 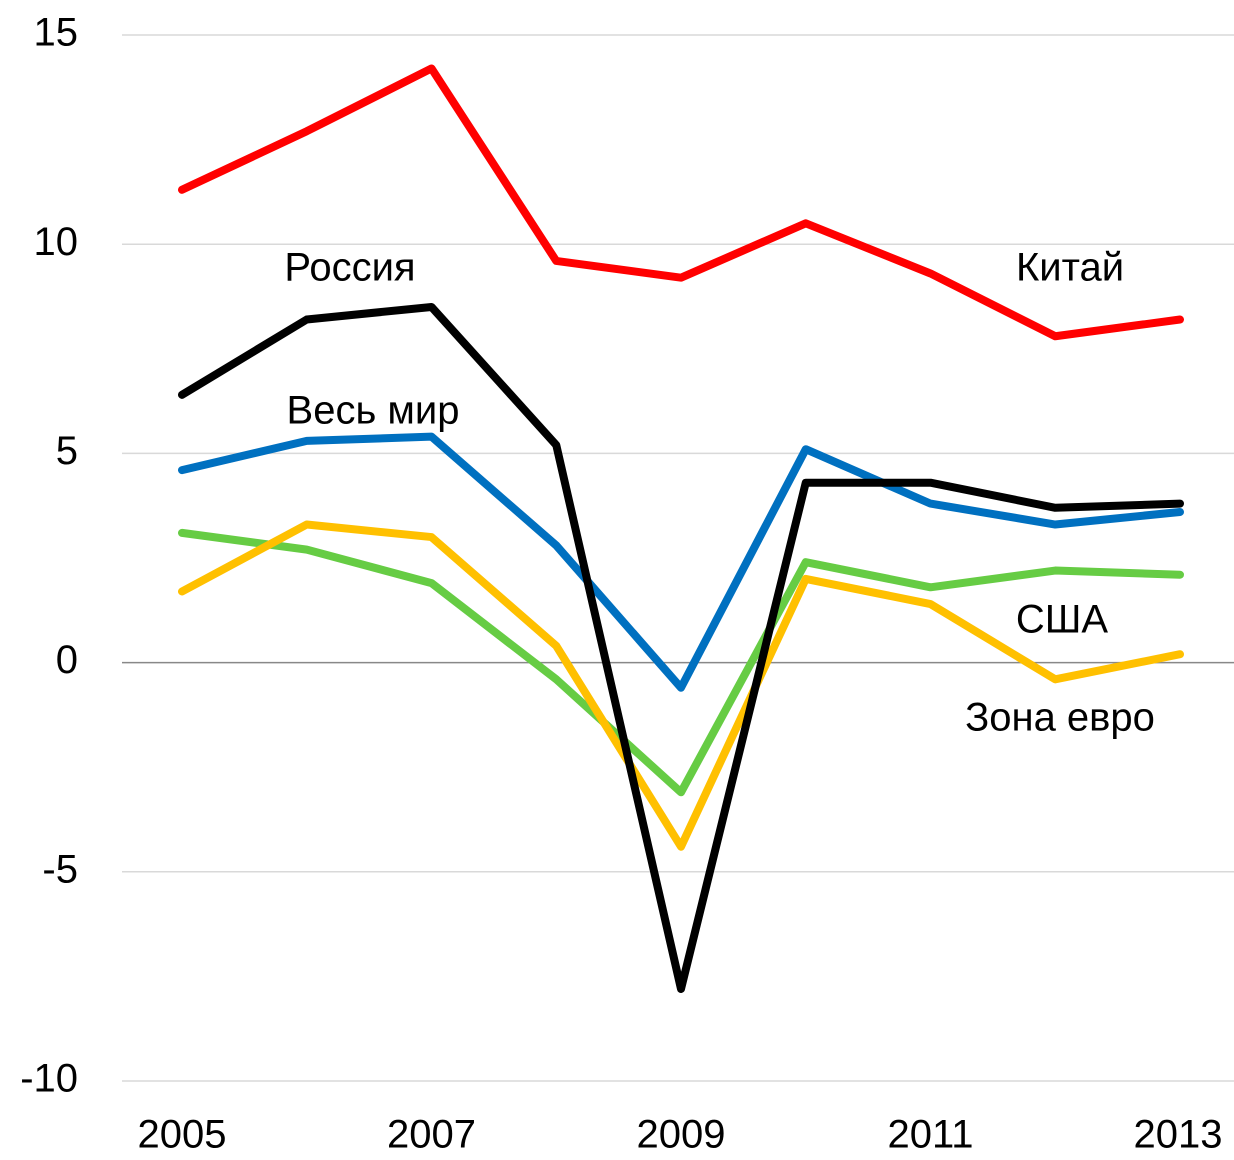 I want to click on series-label: Зона евро, so click(x=1060, y=718).